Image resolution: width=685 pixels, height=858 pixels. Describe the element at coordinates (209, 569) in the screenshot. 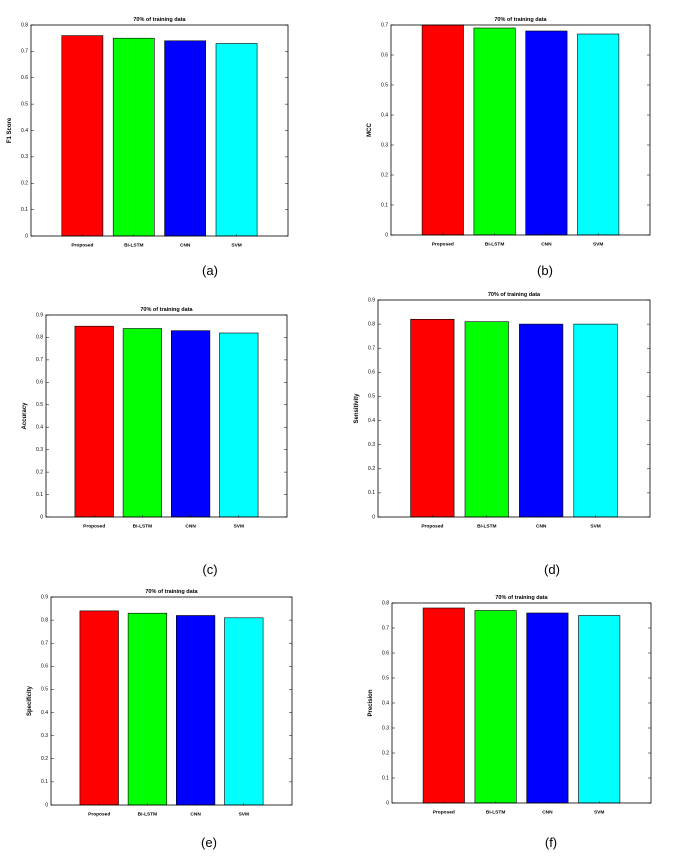

I see `subfigure-caption: (c)` at that location.